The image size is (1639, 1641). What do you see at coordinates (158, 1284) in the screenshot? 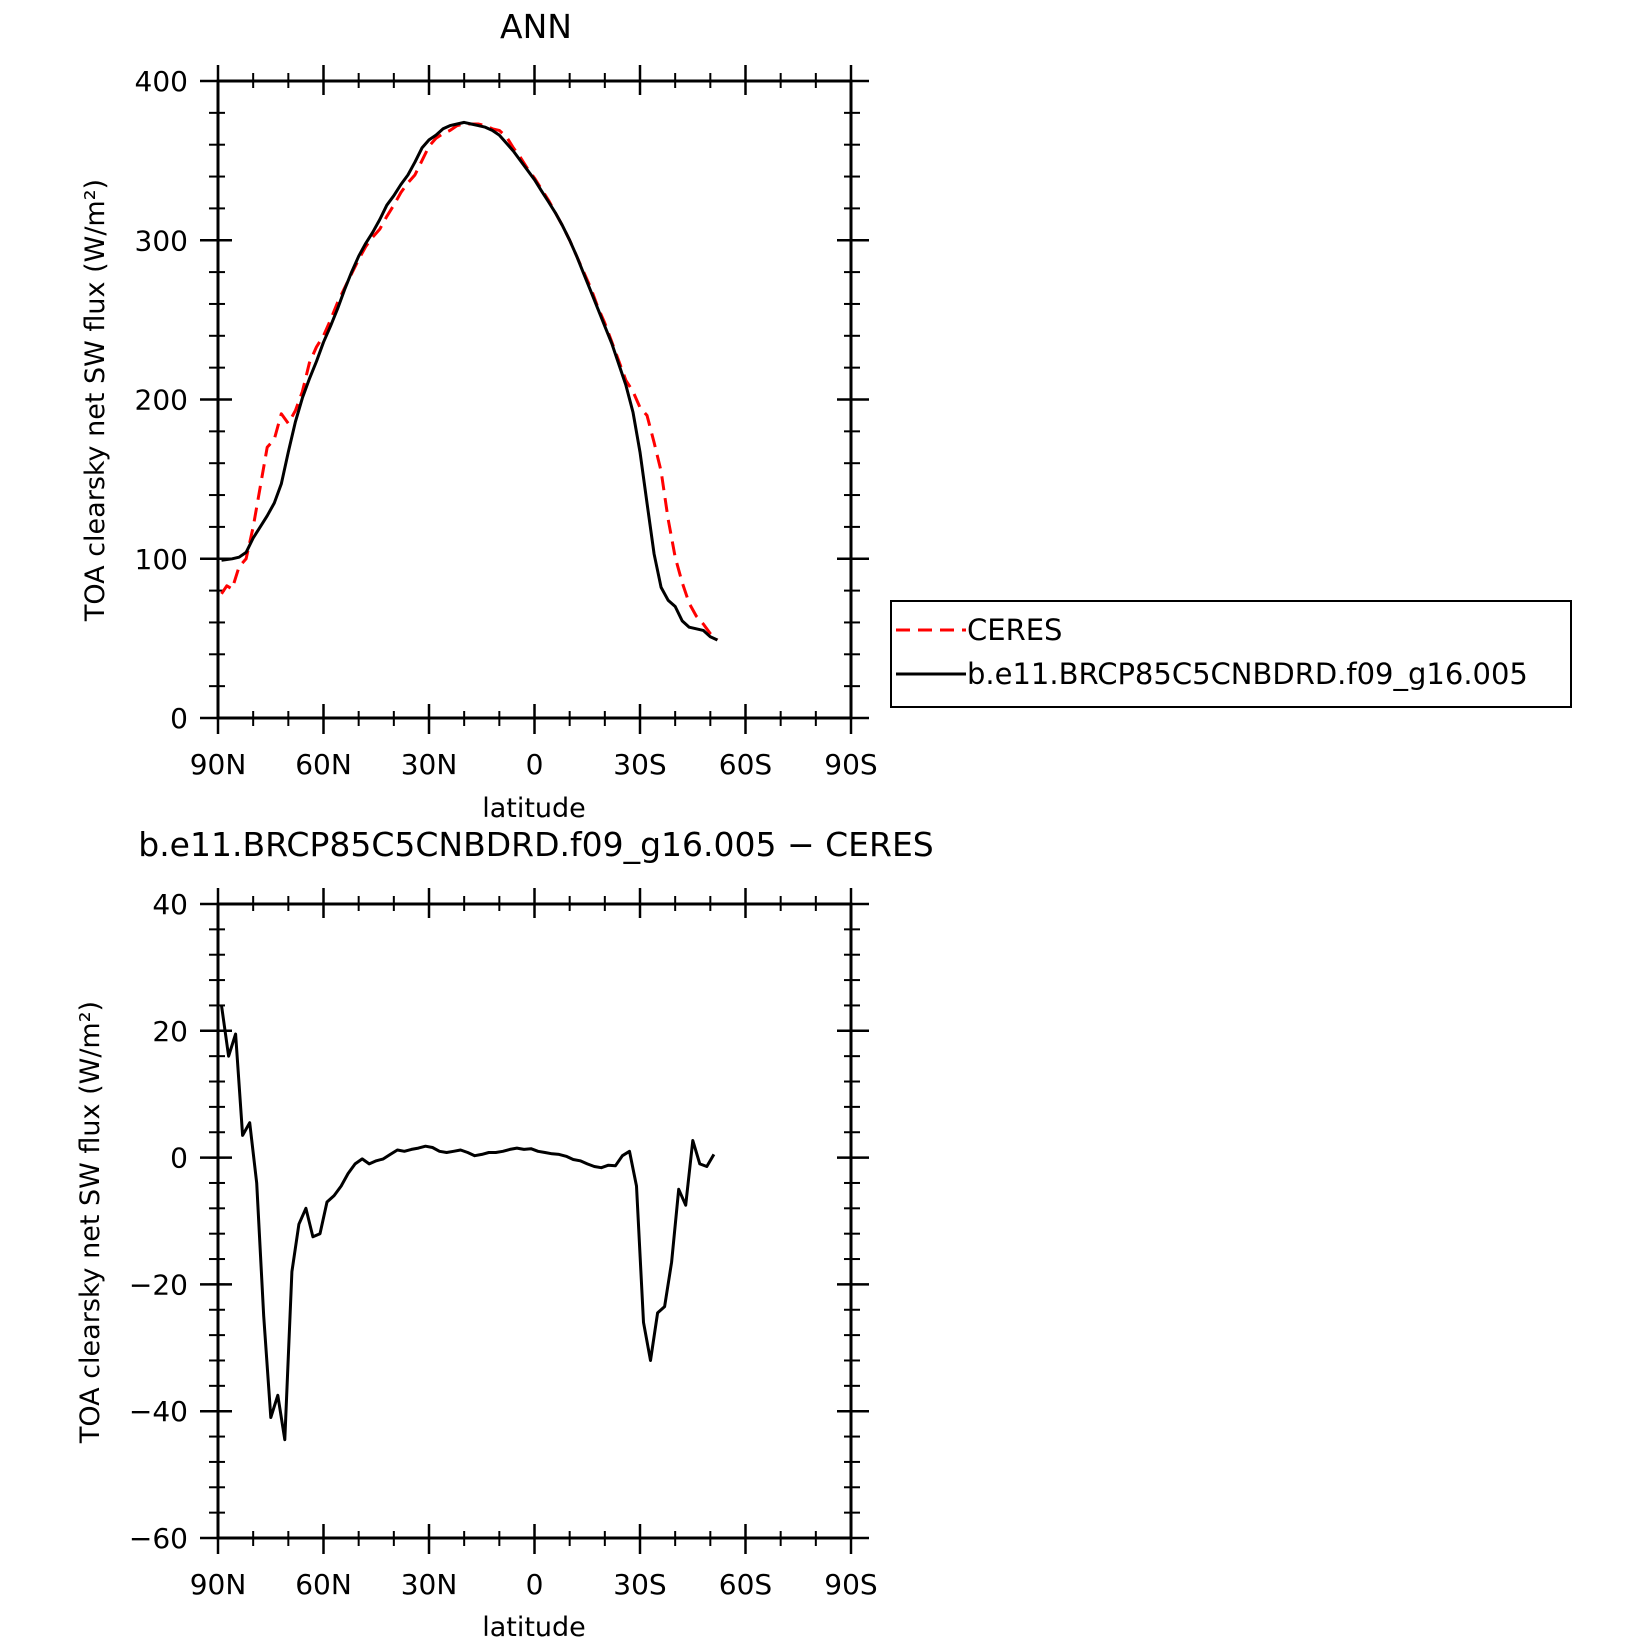
I see `y-tick-label: −20` at bounding box center [158, 1284].